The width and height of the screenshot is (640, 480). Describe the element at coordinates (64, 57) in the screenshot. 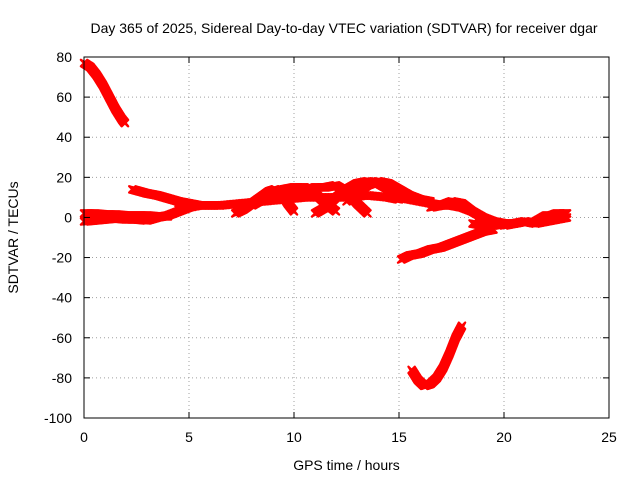

I see `y-tick-label: 80` at that location.